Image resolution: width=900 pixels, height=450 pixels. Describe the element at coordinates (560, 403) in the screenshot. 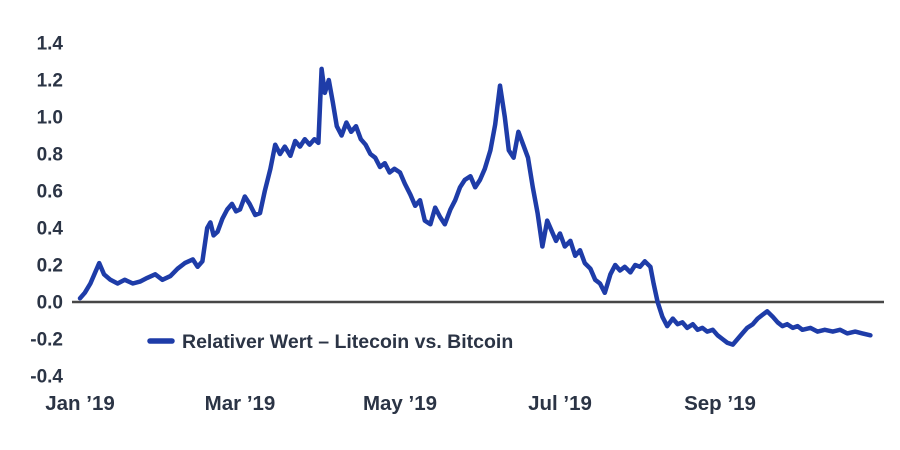

I see `x-tick-label: Jul ’19` at that location.